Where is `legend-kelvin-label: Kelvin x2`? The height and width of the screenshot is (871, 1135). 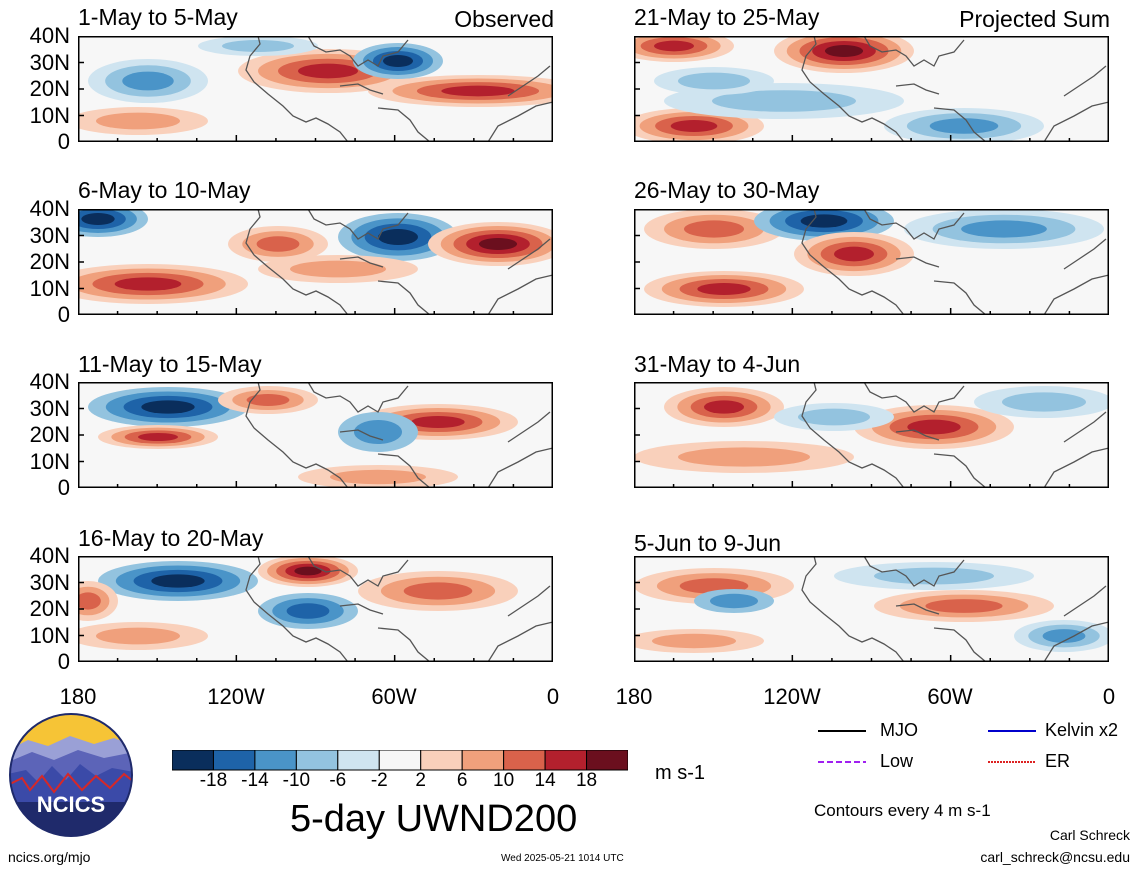 legend-kelvin-label: Kelvin x2 is located at coordinates (1082, 730).